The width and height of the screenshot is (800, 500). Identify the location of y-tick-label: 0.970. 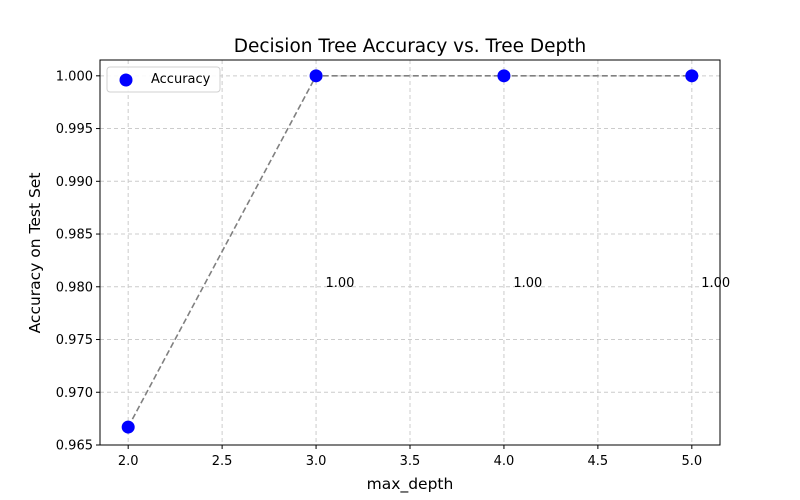
(74, 393).